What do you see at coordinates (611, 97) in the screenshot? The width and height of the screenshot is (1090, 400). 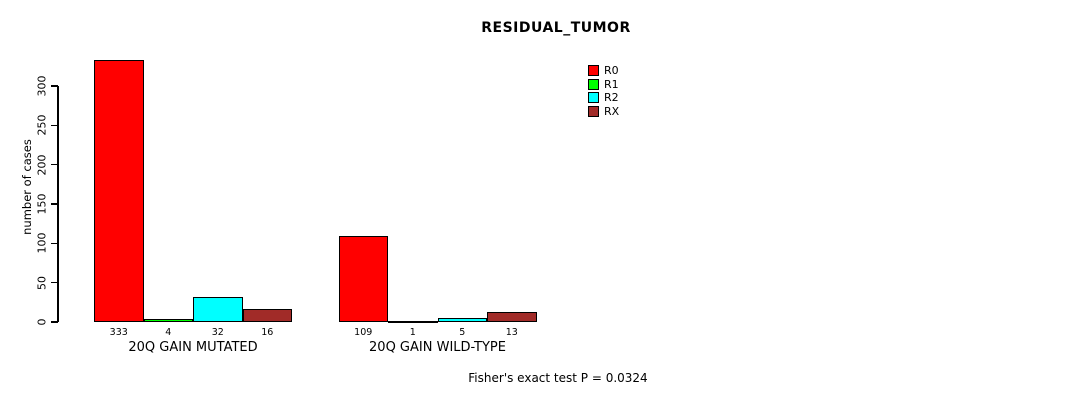 I see `legend-label: R2` at bounding box center [611, 97].